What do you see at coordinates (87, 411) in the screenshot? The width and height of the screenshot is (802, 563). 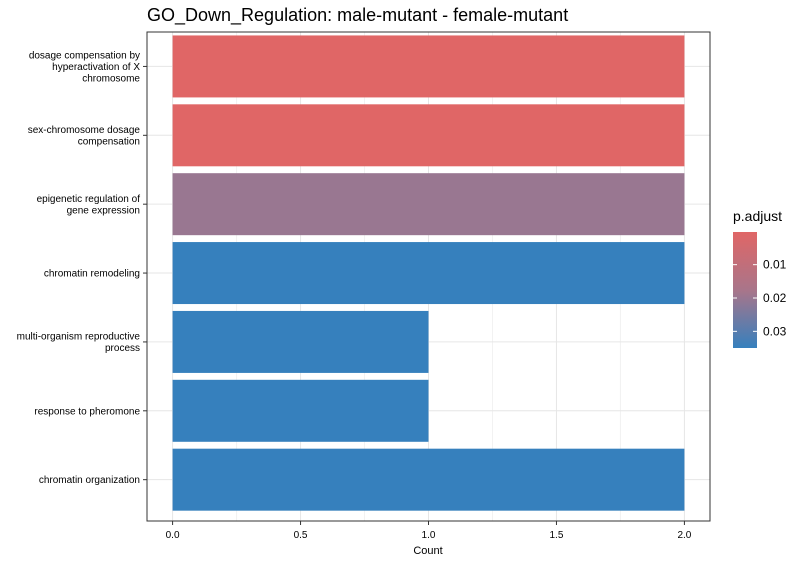 I see `y-tick-label: response to pheromone` at bounding box center [87, 411].